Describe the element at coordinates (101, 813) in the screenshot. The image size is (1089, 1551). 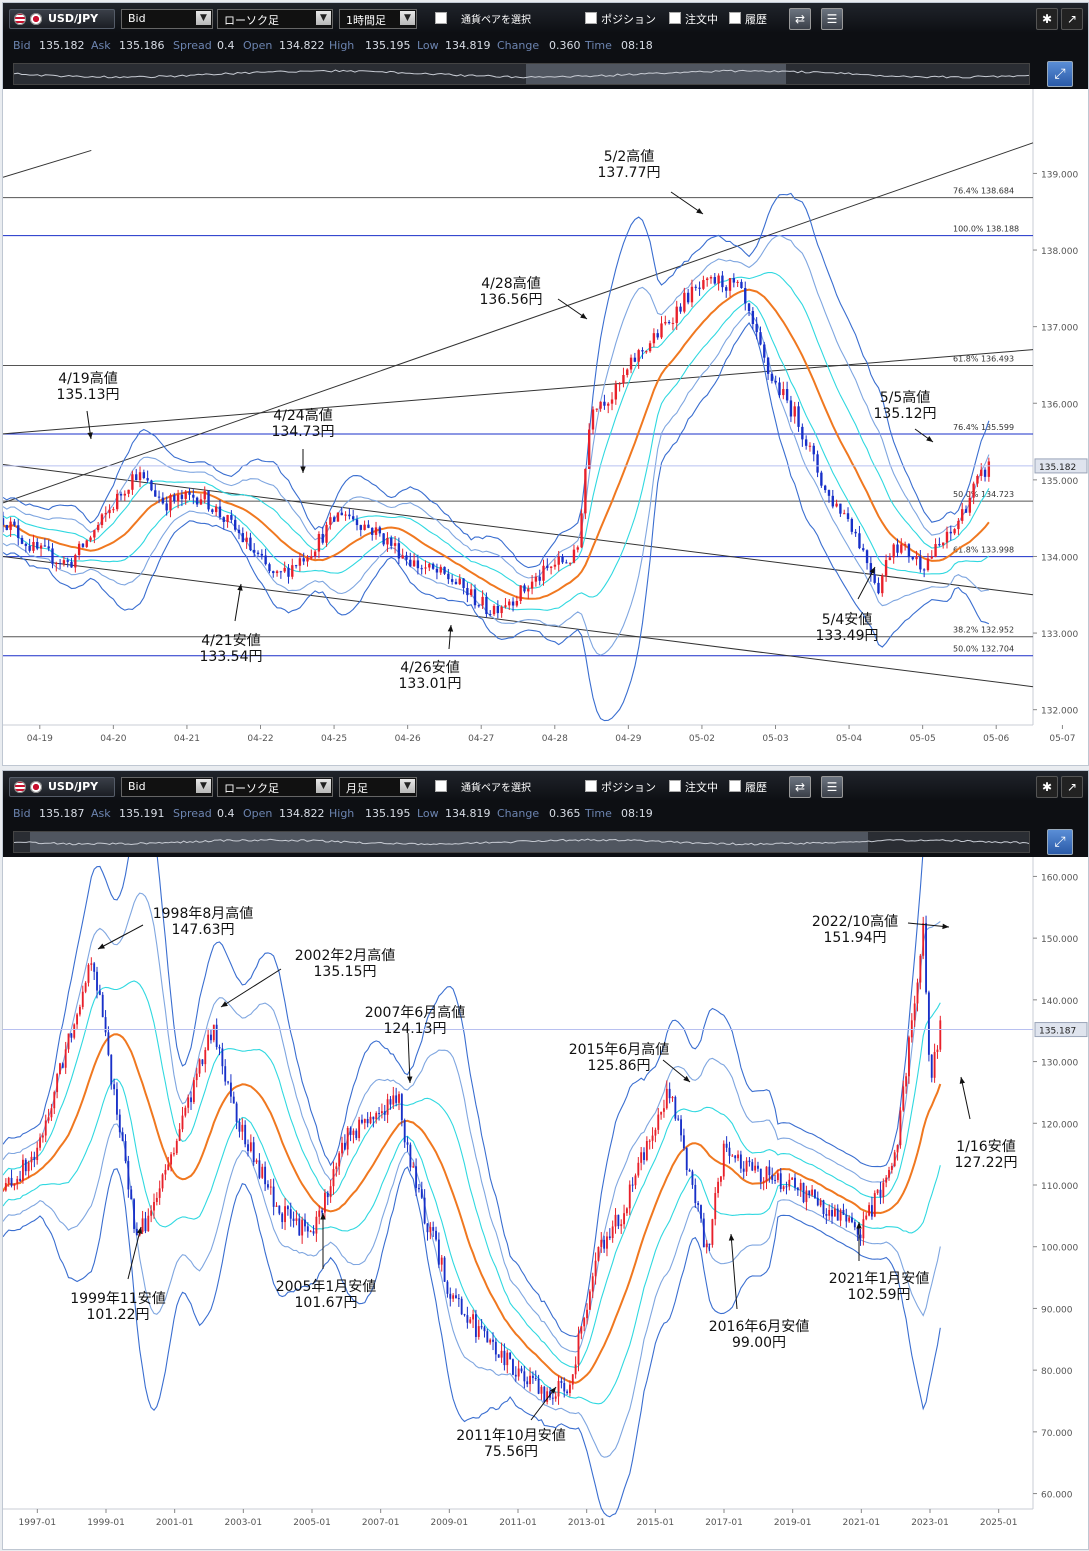
I see `ask-label: Ask` at that location.